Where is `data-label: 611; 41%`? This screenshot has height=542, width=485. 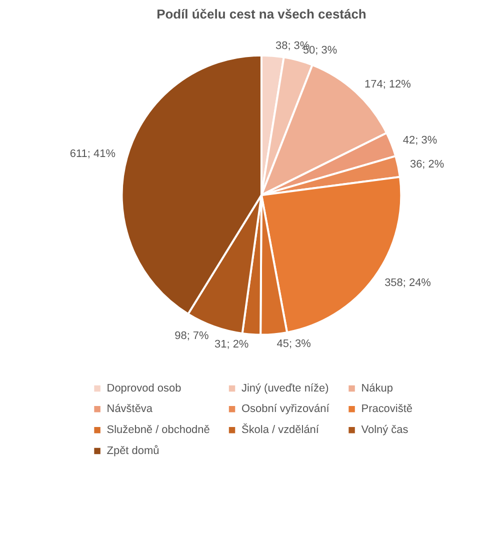
data-label: 611; 41% is located at coordinates (93, 154).